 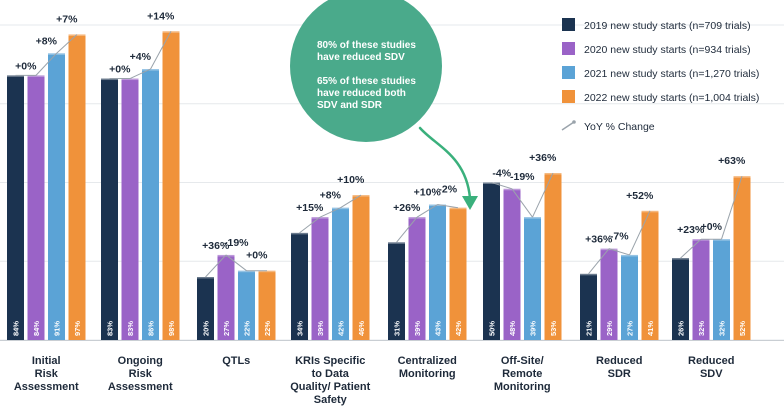 What do you see at coordinates (568, 24) in the screenshot?
I see `legend-swatch-2019` at bounding box center [568, 24].